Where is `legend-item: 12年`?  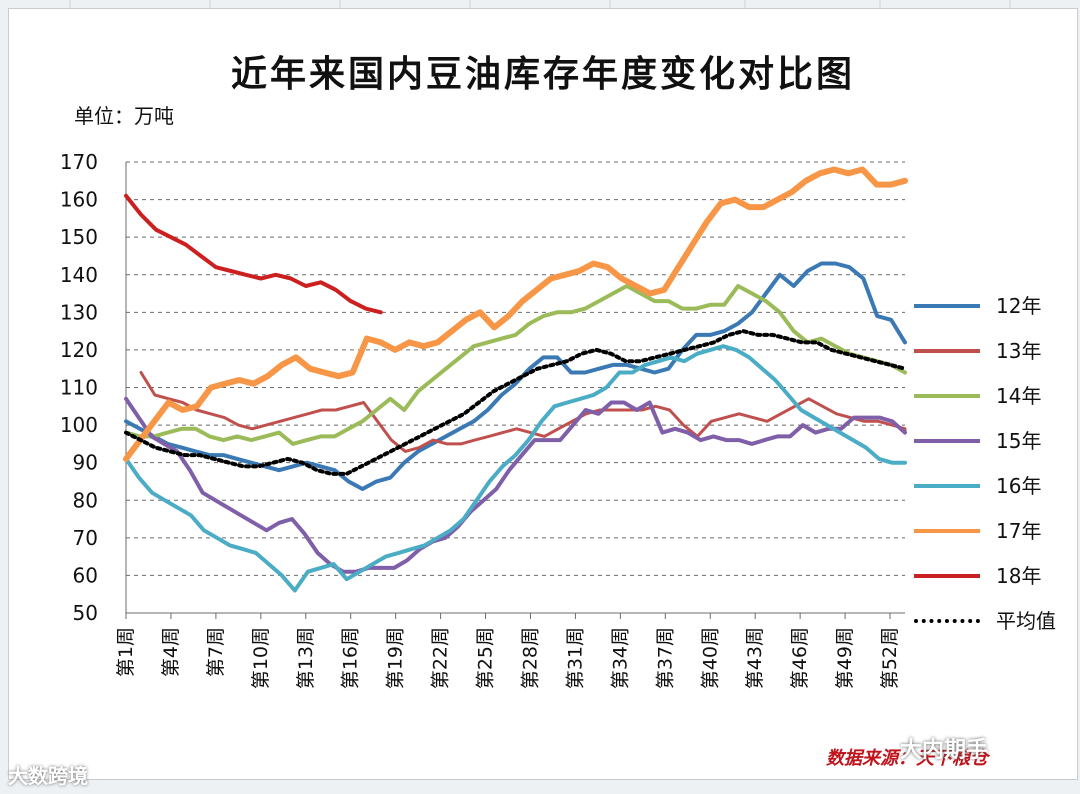 legend-item: 12年 is located at coordinates (994, 305).